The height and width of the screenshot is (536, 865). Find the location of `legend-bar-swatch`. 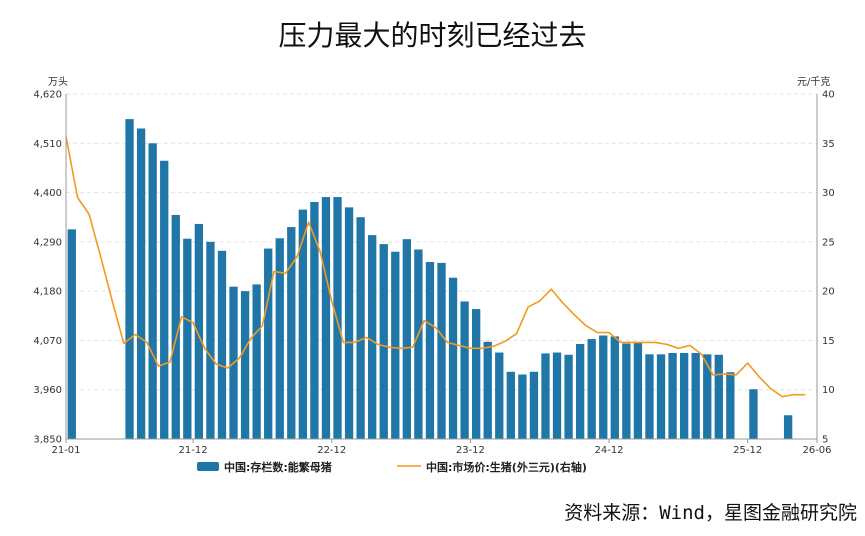

legend-bar-swatch is located at coordinates (208, 466).